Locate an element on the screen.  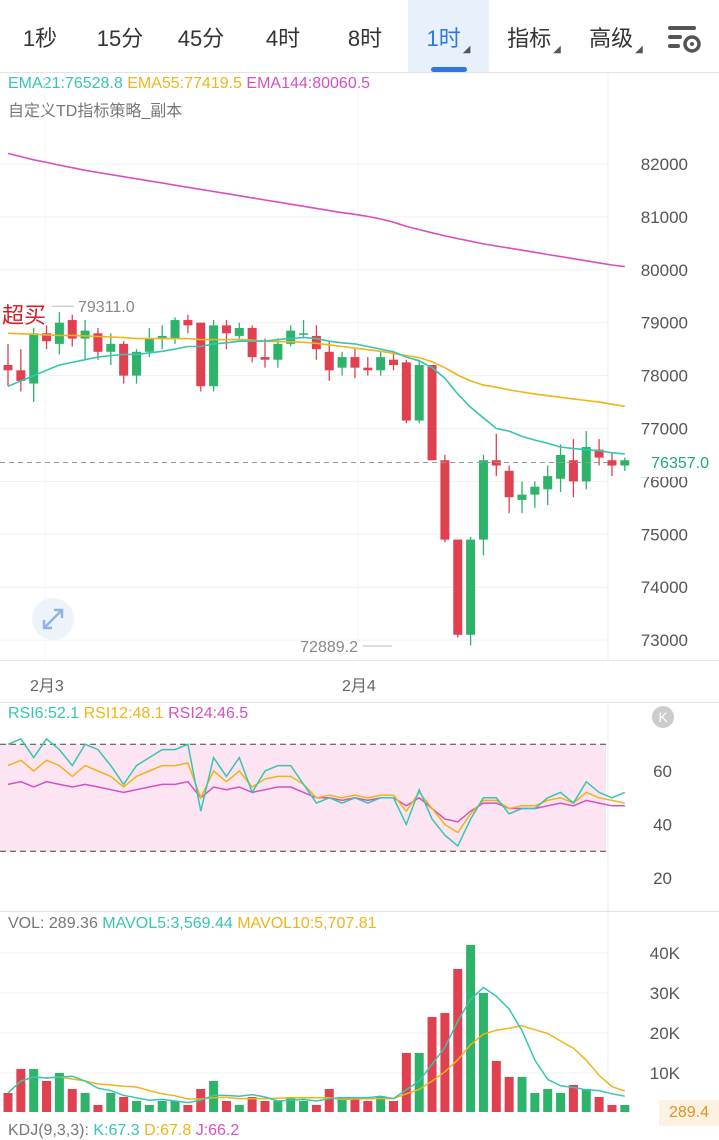
rsi12-line is located at coordinates (316, 796).